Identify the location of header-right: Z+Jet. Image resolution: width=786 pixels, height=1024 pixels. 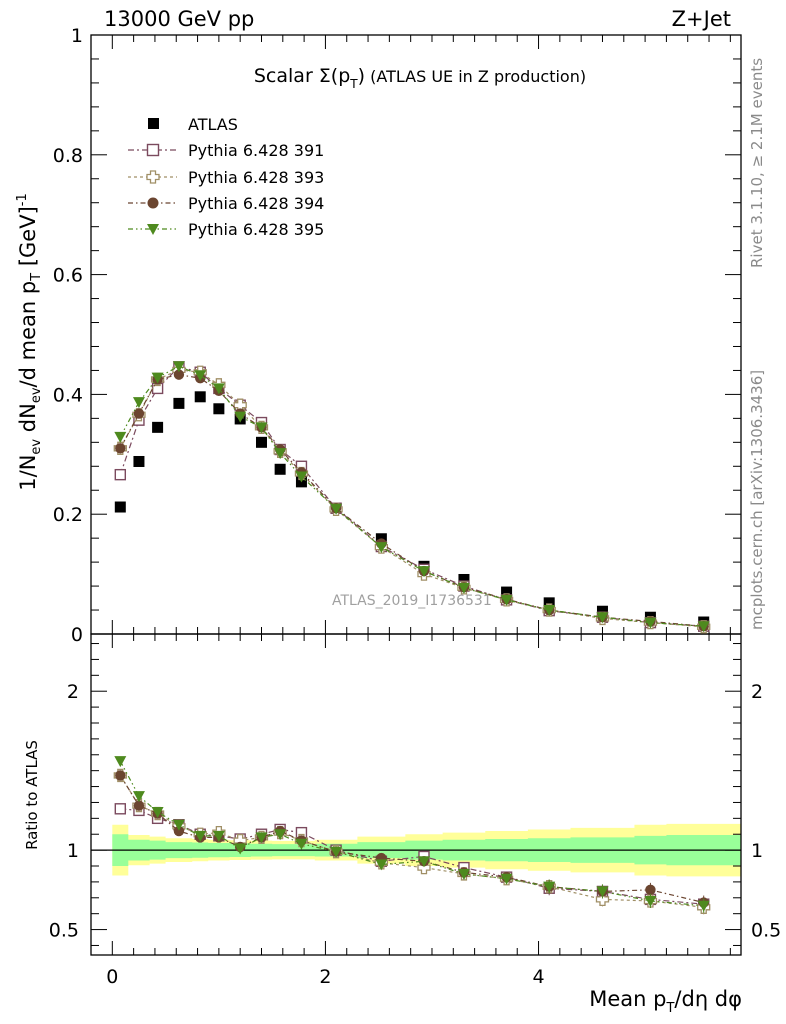
(701, 19).